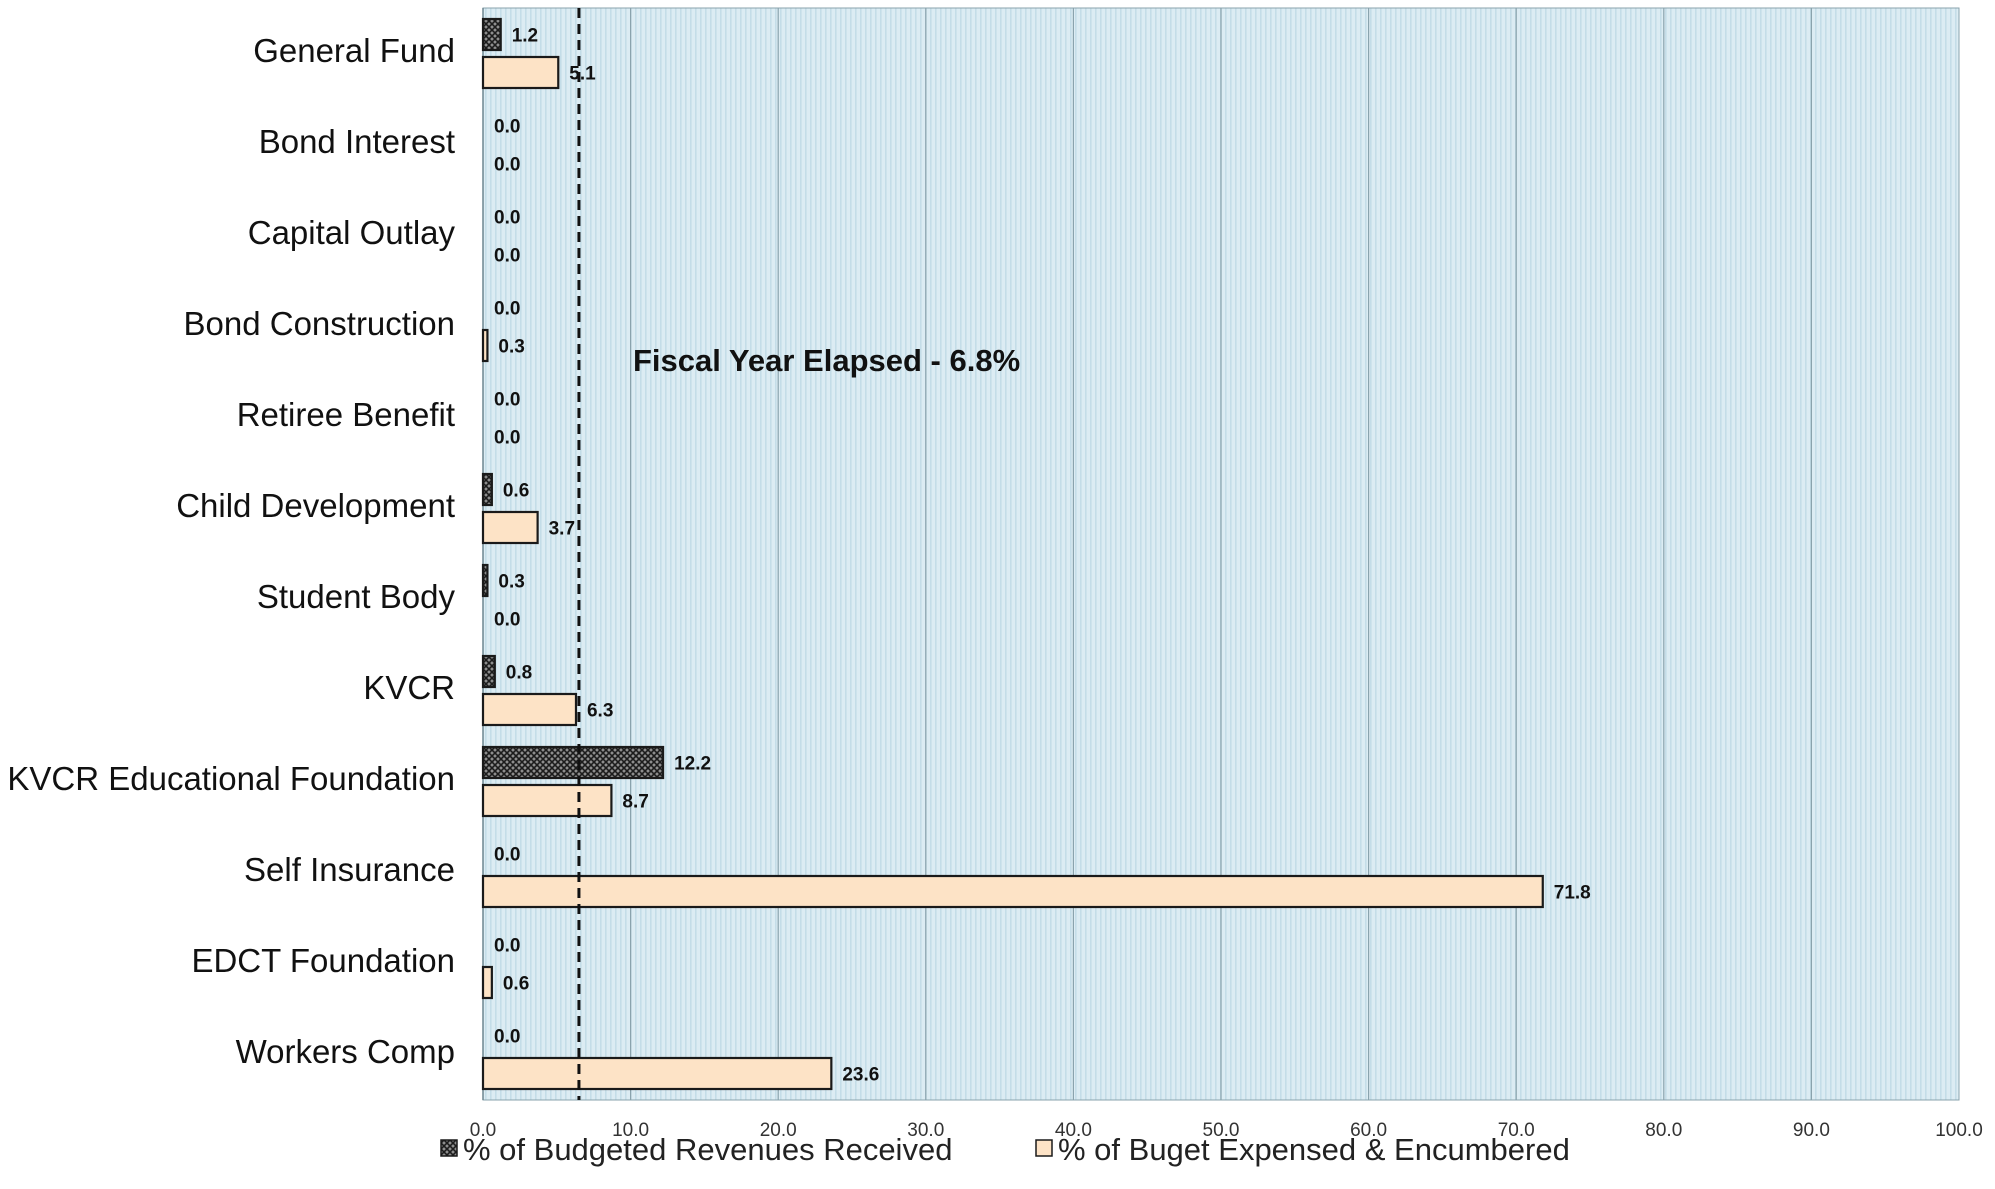  What do you see at coordinates (1368, 1130) in the screenshot?
I see `x-tick-label: 60.0` at bounding box center [1368, 1130].